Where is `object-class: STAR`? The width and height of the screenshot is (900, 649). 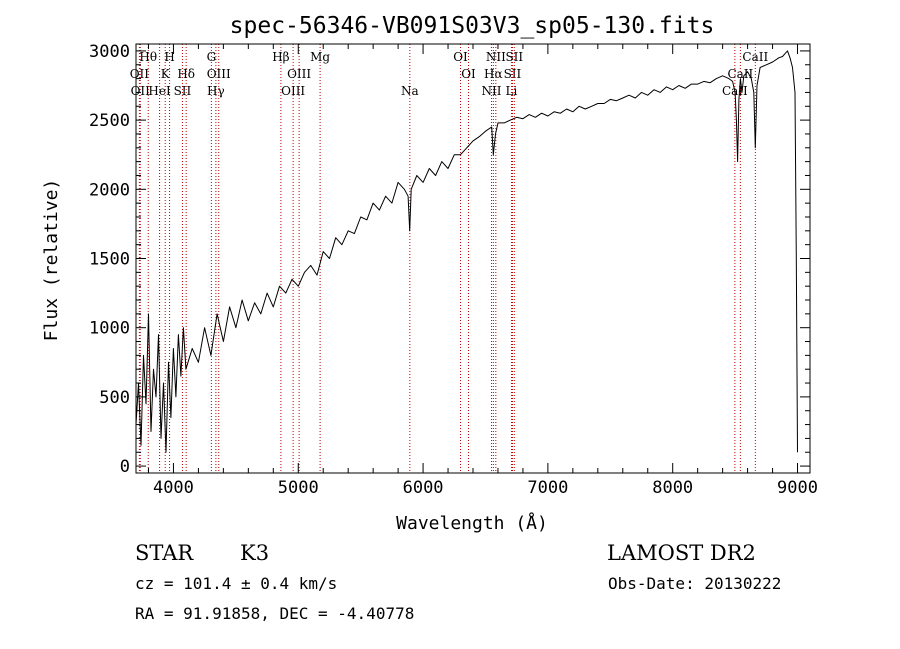
object-class: STAR is located at coordinates (164, 553).